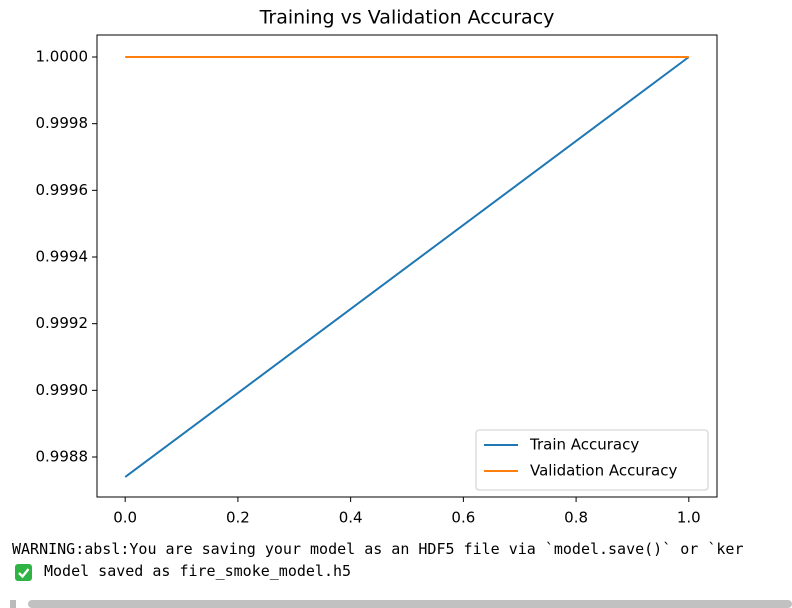  What do you see at coordinates (198, 571) in the screenshot?
I see `console-message: Model saved as fire_smoke_model.h5` at bounding box center [198, 571].